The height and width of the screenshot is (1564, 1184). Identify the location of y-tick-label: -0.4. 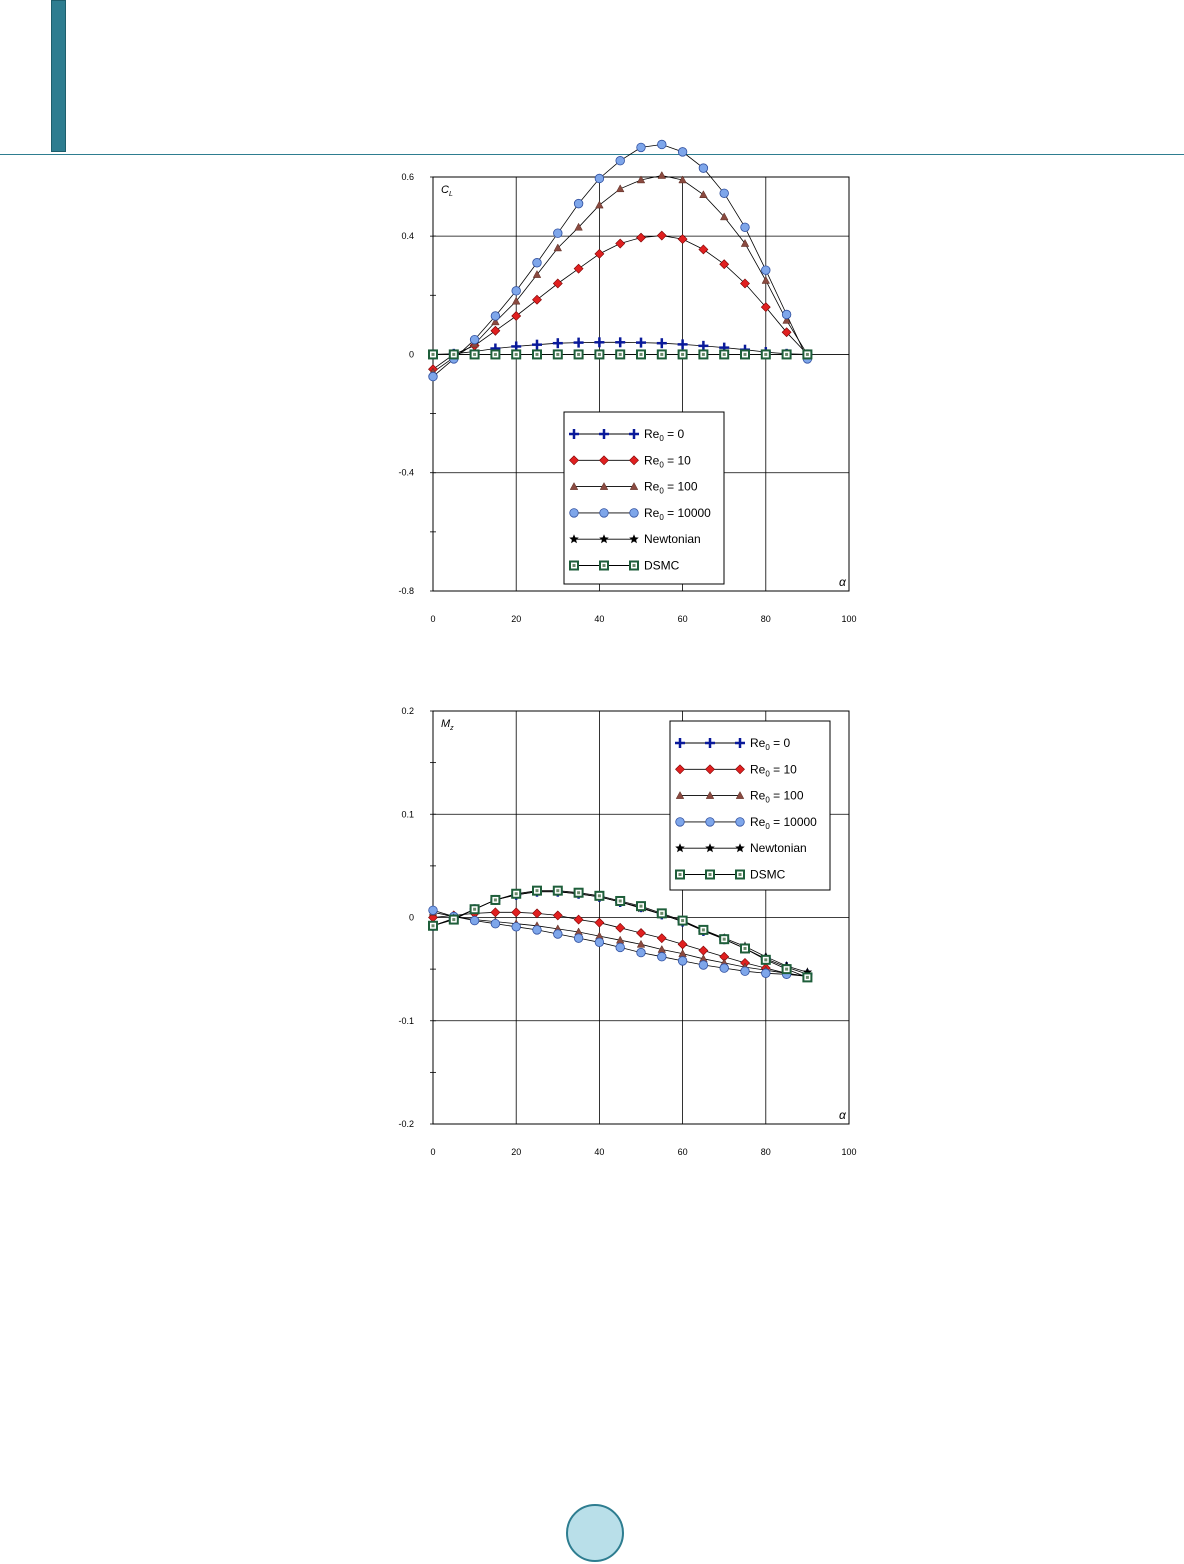
(406, 473).